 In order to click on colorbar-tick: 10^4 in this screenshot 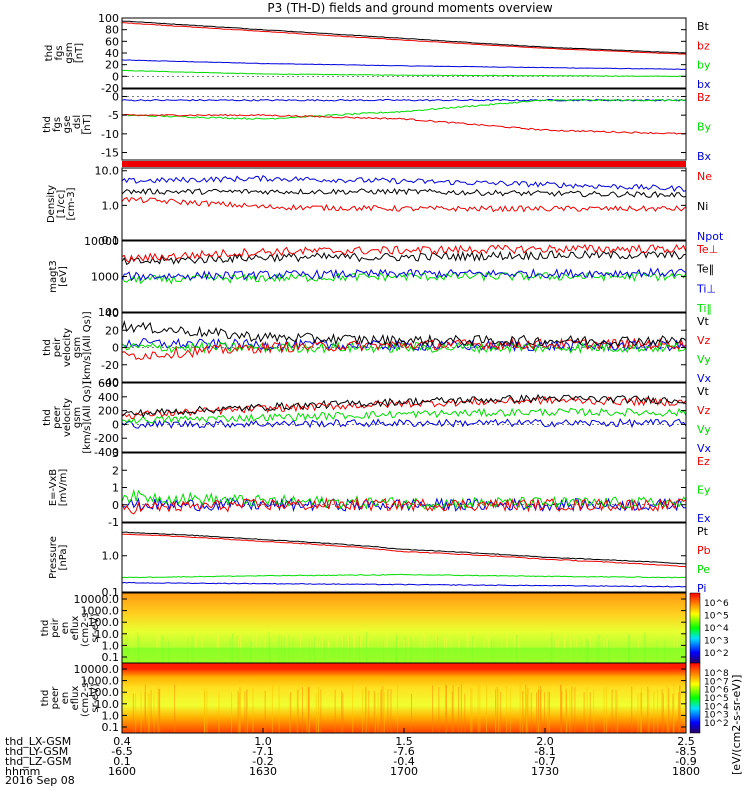, I will do `click(716, 707)`.